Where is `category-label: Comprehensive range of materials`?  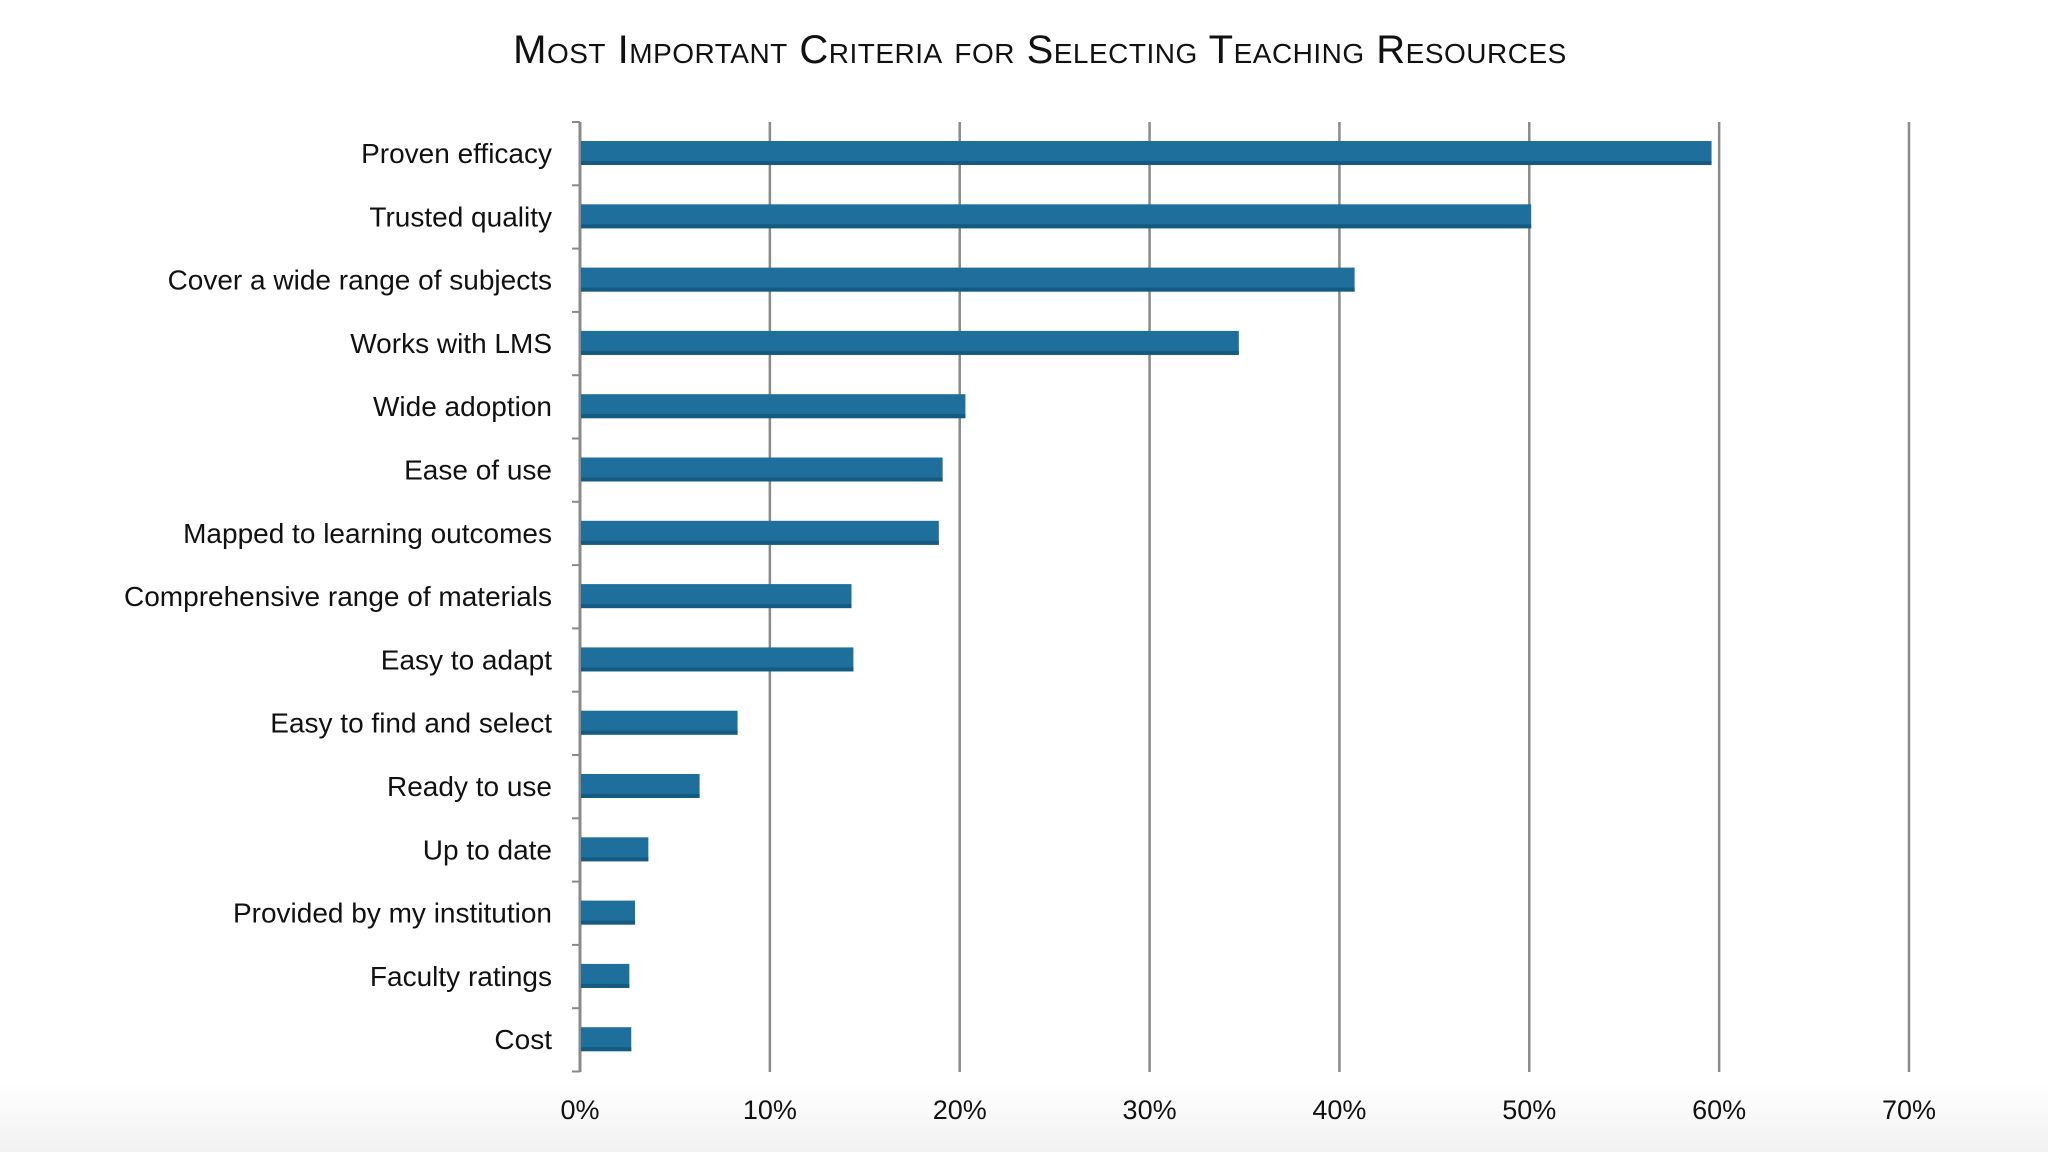 category-label: Comprehensive range of materials is located at coordinates (338, 596).